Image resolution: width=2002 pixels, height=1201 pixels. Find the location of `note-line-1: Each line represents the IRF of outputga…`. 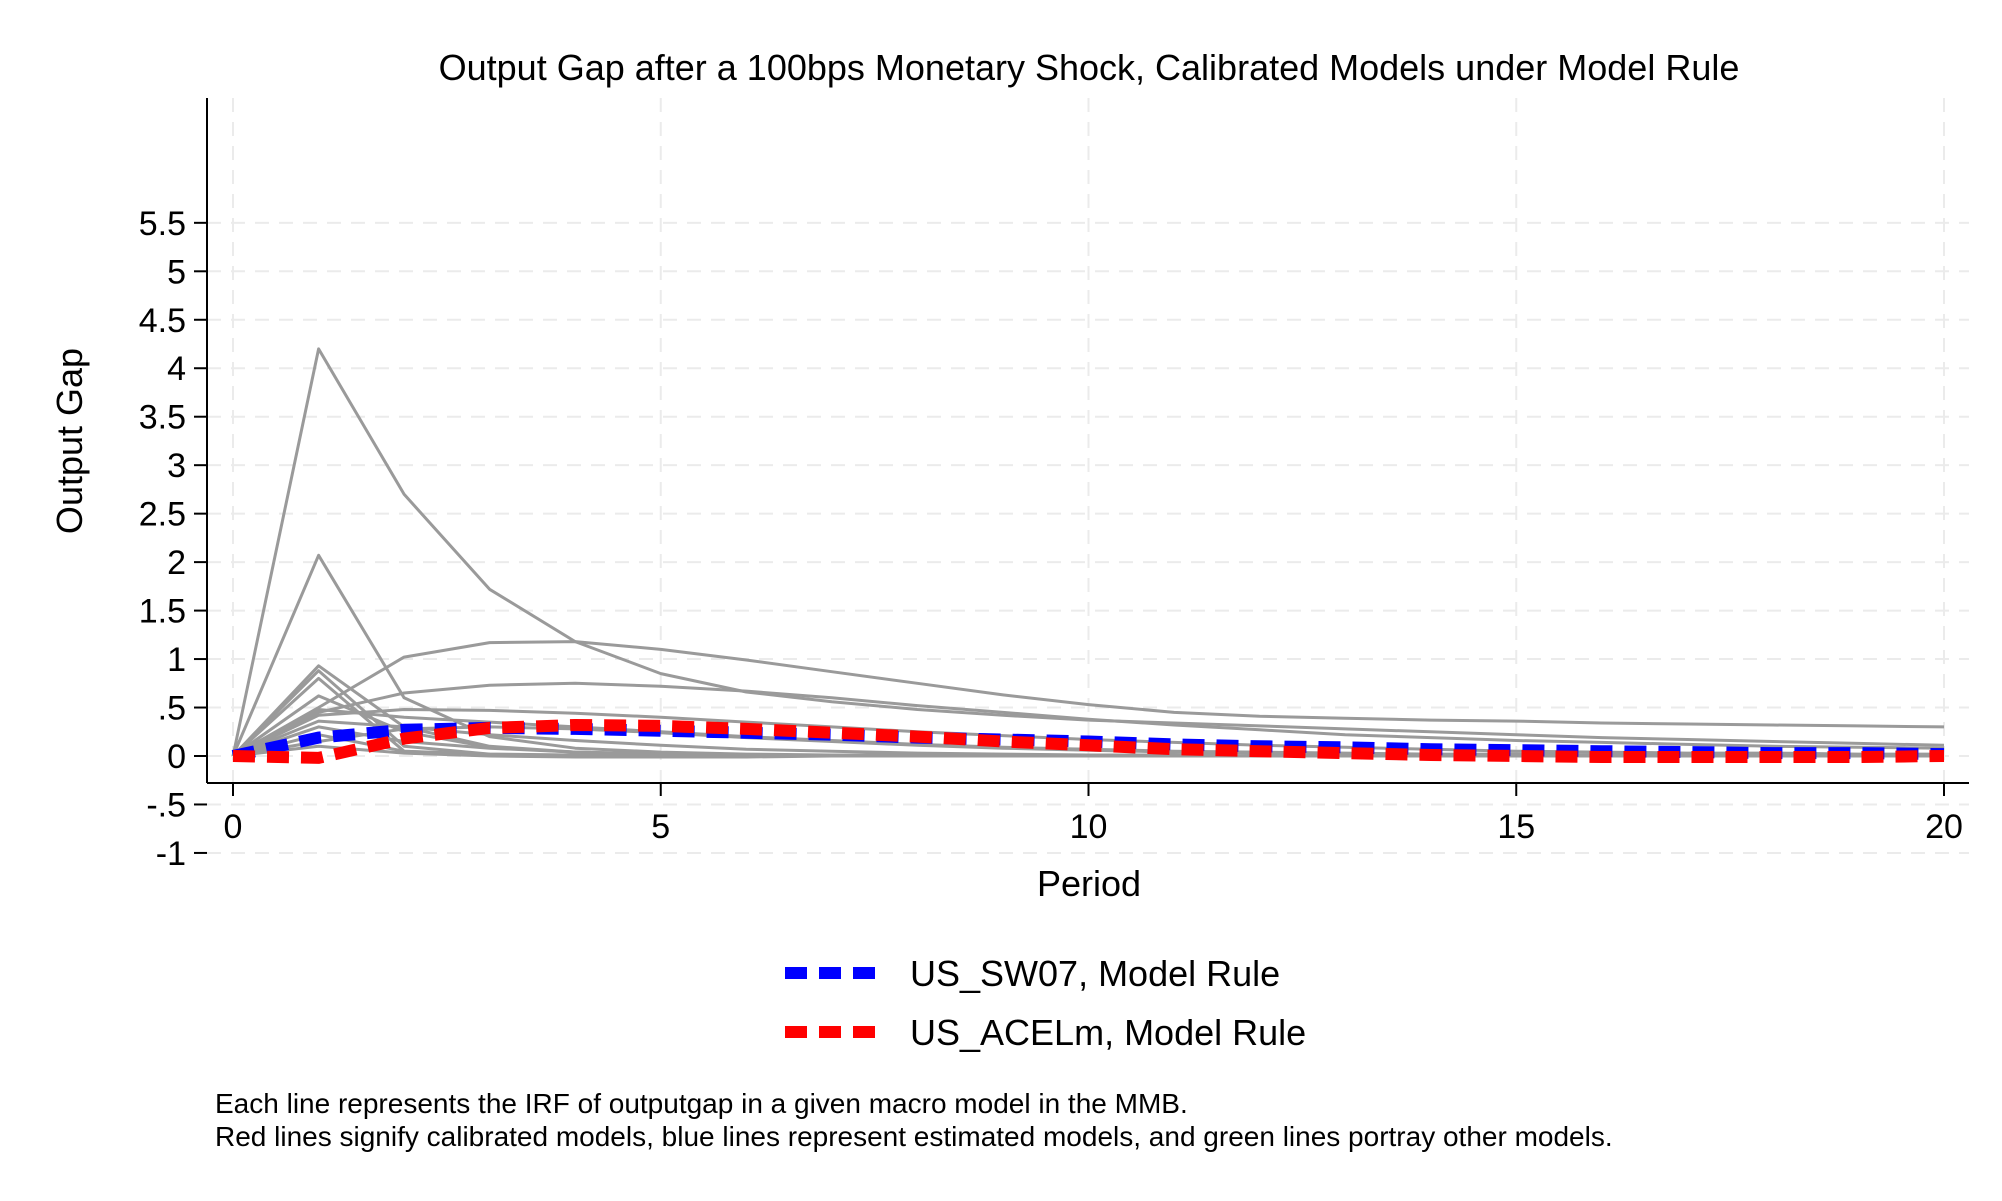

note-line-1: Each line represents the IRF of outputga… is located at coordinates (701, 1103).